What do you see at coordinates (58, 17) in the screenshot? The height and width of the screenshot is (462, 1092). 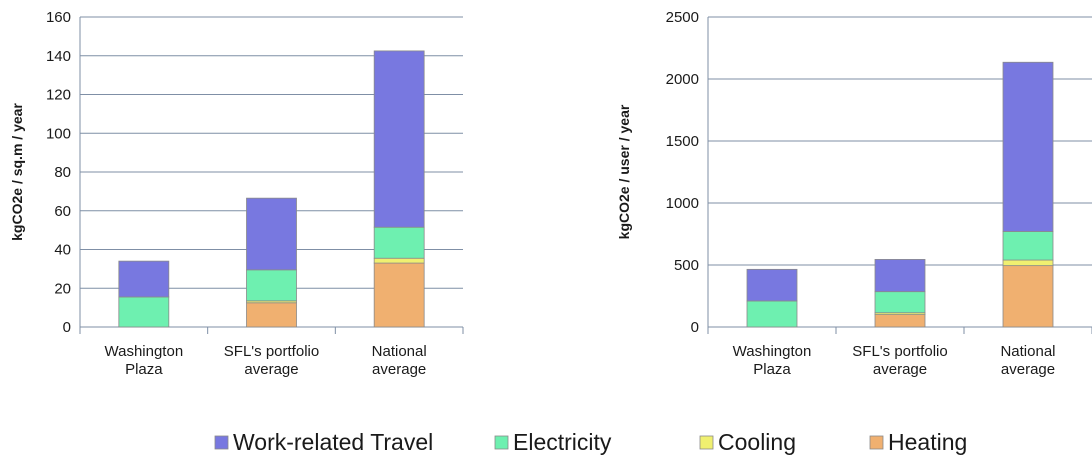 I see `y-tick-label: 160` at bounding box center [58, 17].